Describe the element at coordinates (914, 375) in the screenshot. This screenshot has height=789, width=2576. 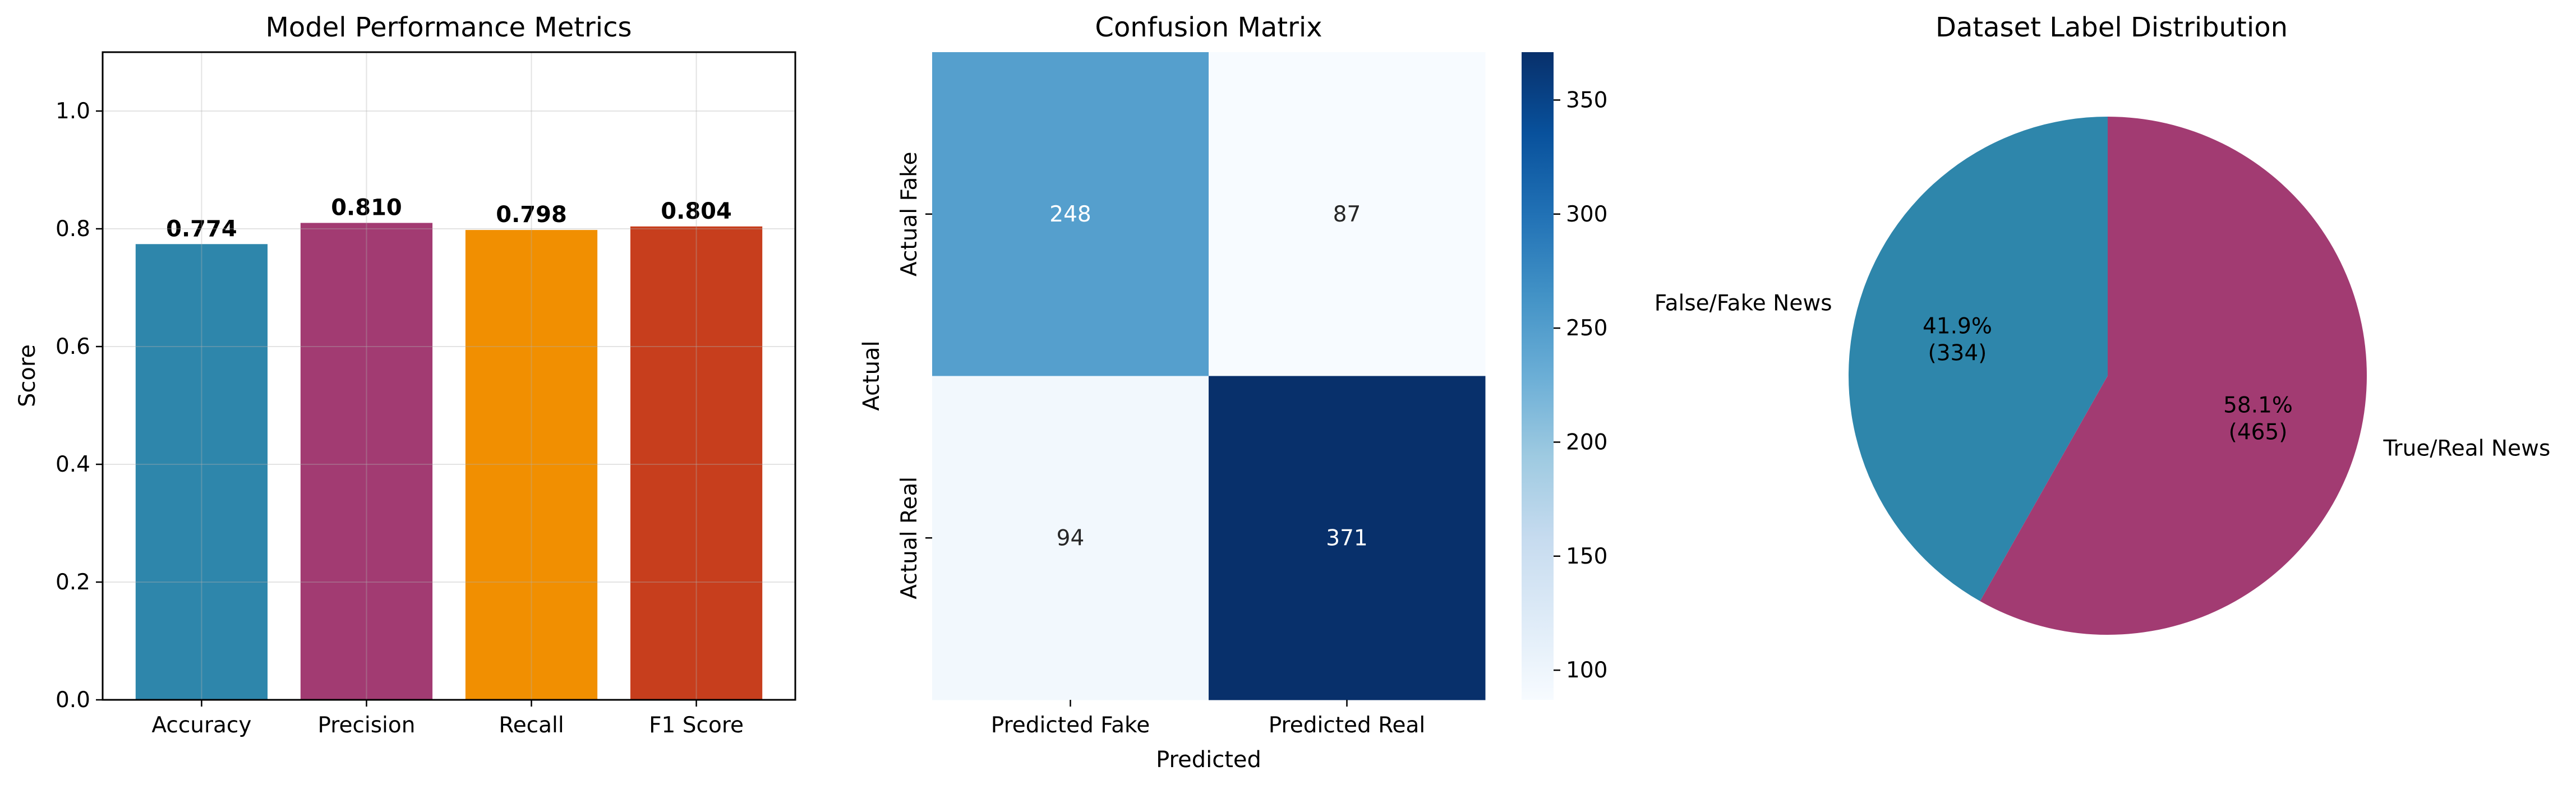
I see `heatmap-y-axis: Actual Fake Actual Real` at that location.